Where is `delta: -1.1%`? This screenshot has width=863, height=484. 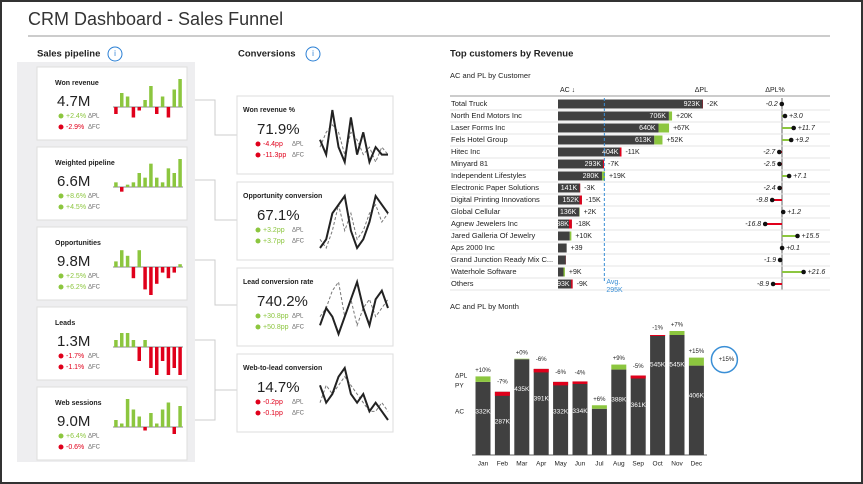
delta: -1.1% is located at coordinates (75, 367).